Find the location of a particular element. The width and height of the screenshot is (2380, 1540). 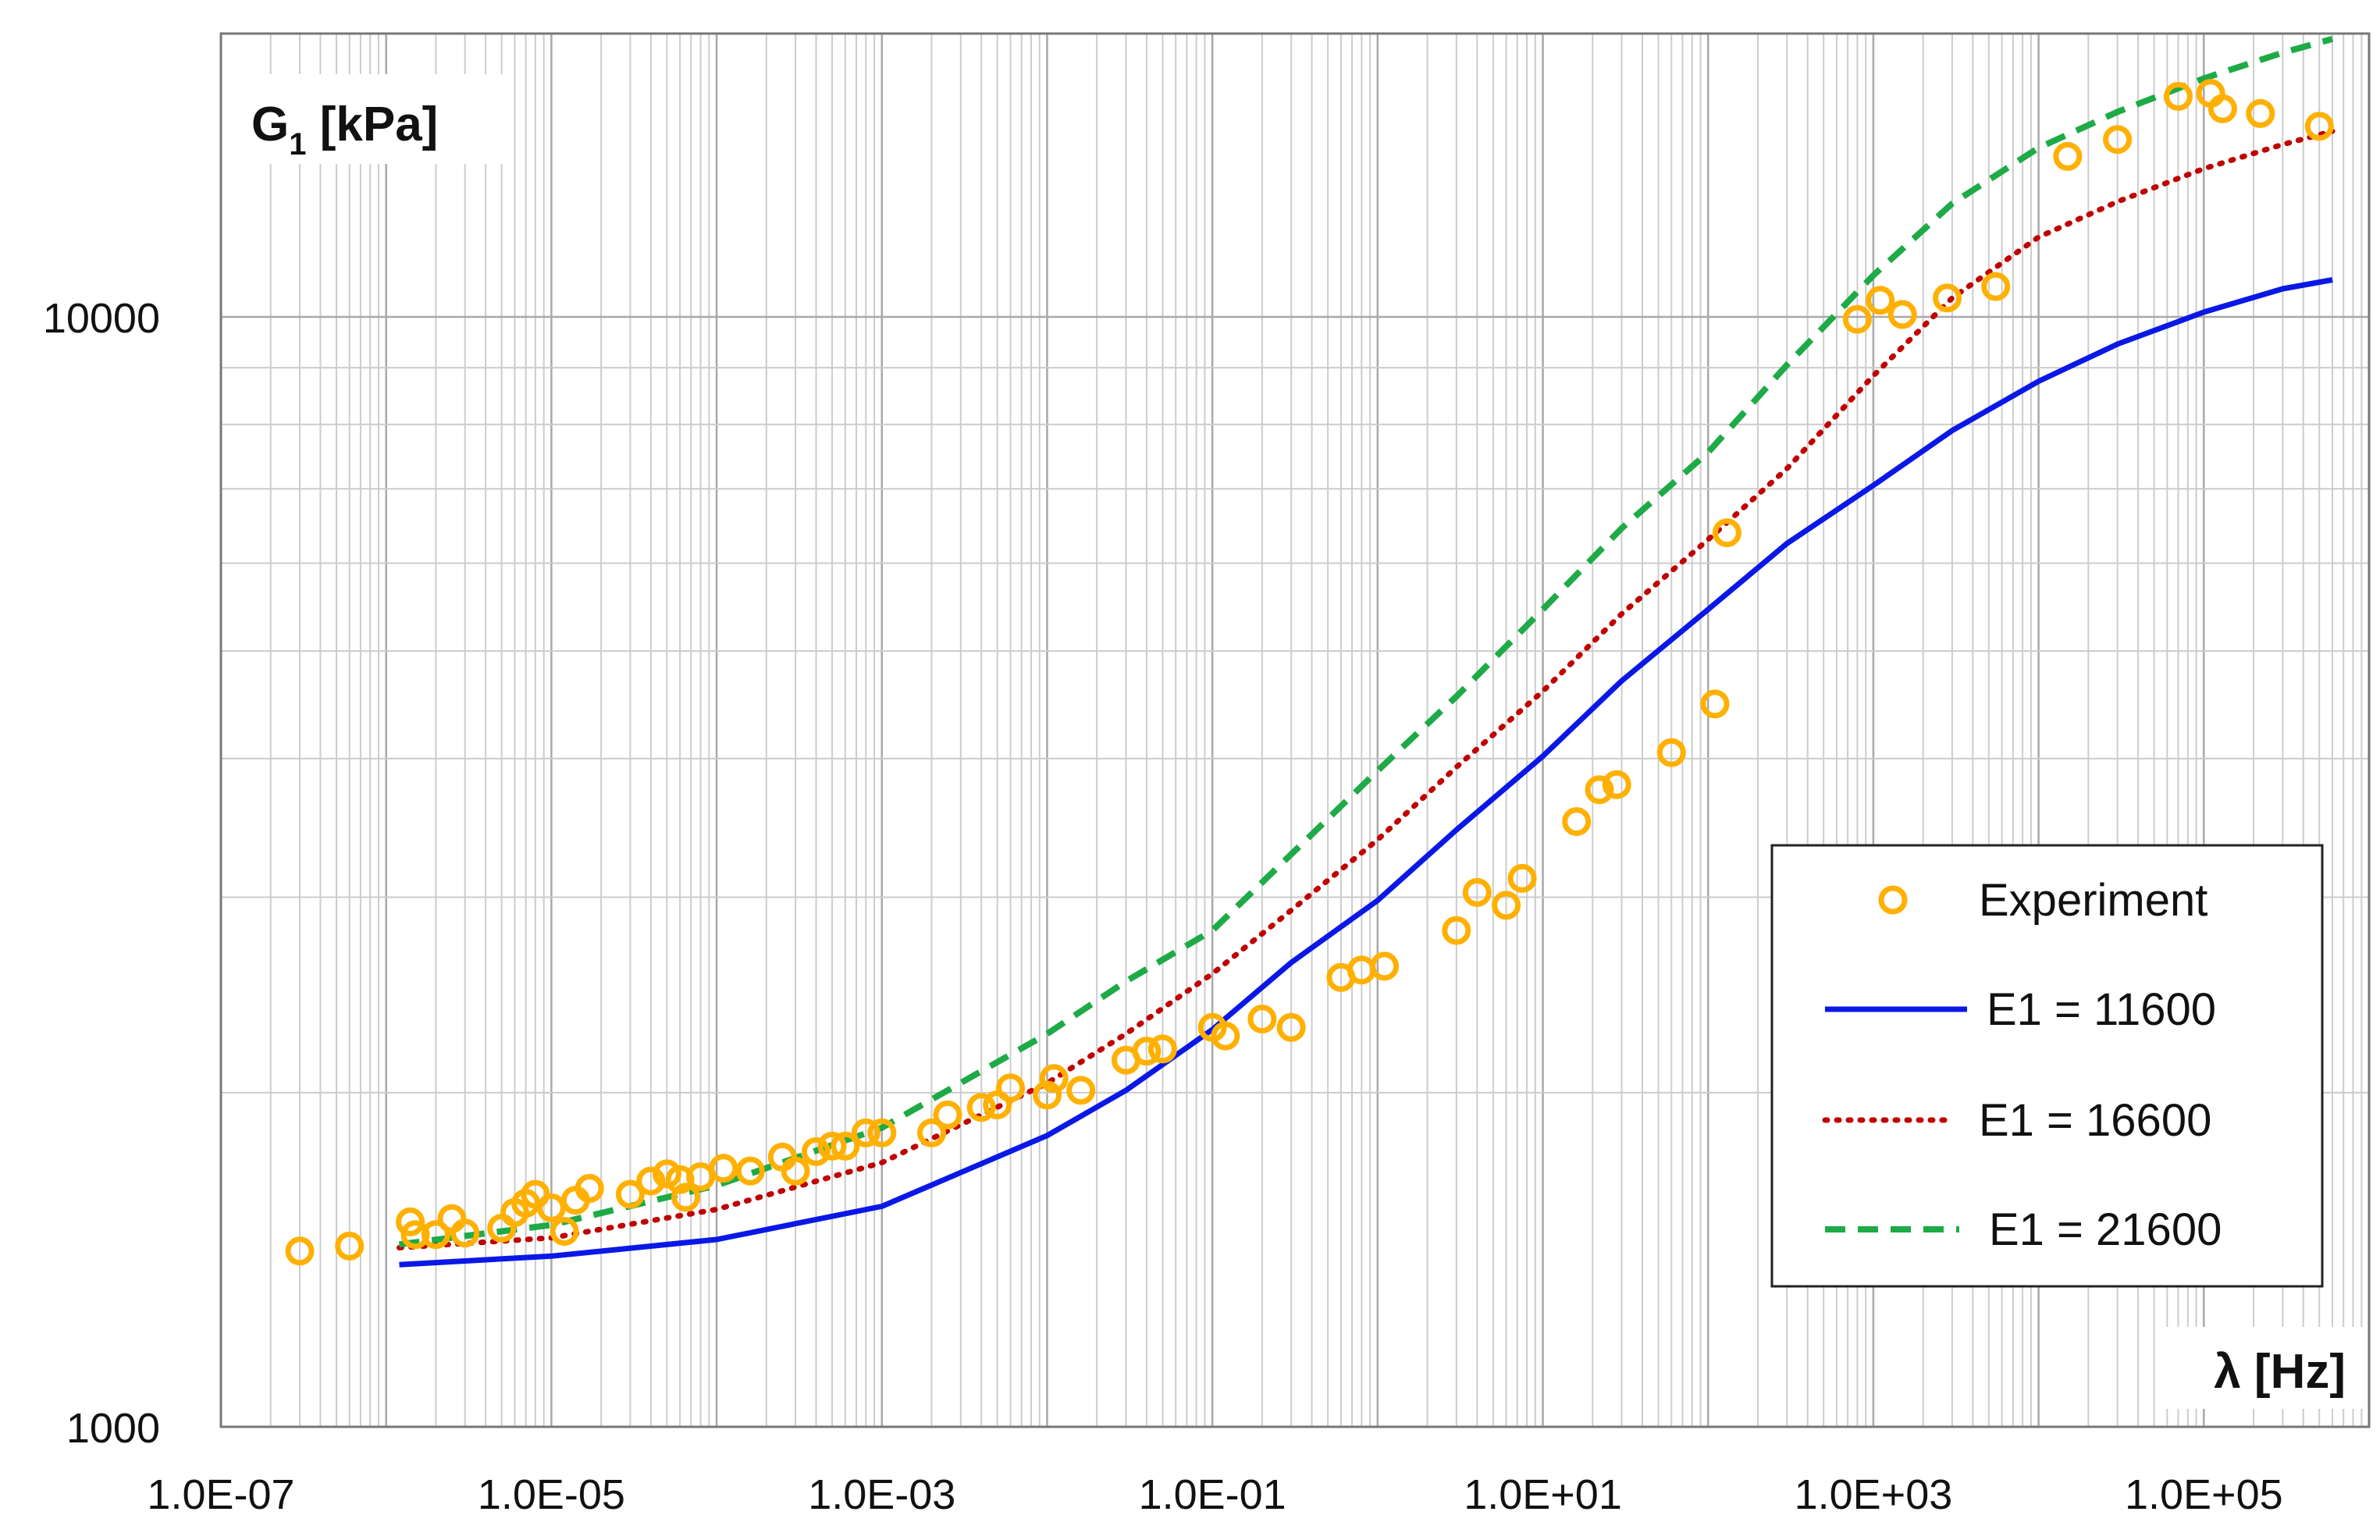

y-axis-title-unit: [kPa] is located at coordinates (372, 125).